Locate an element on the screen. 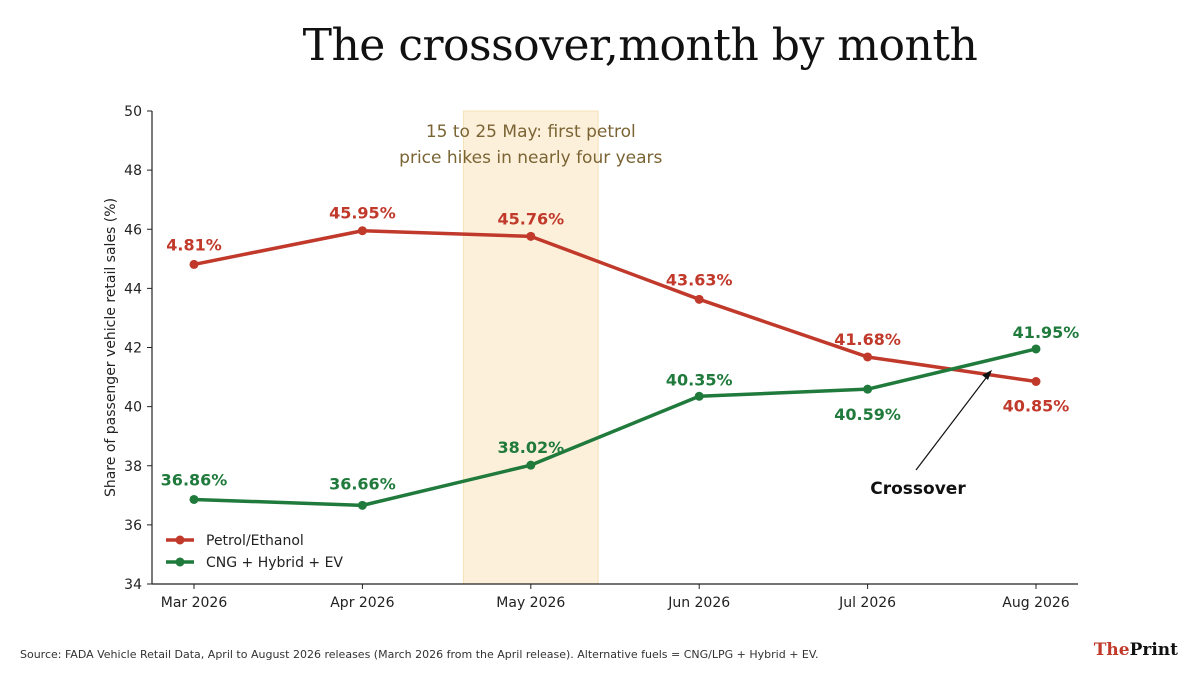  data-label: 40.35% is located at coordinates (699, 379).